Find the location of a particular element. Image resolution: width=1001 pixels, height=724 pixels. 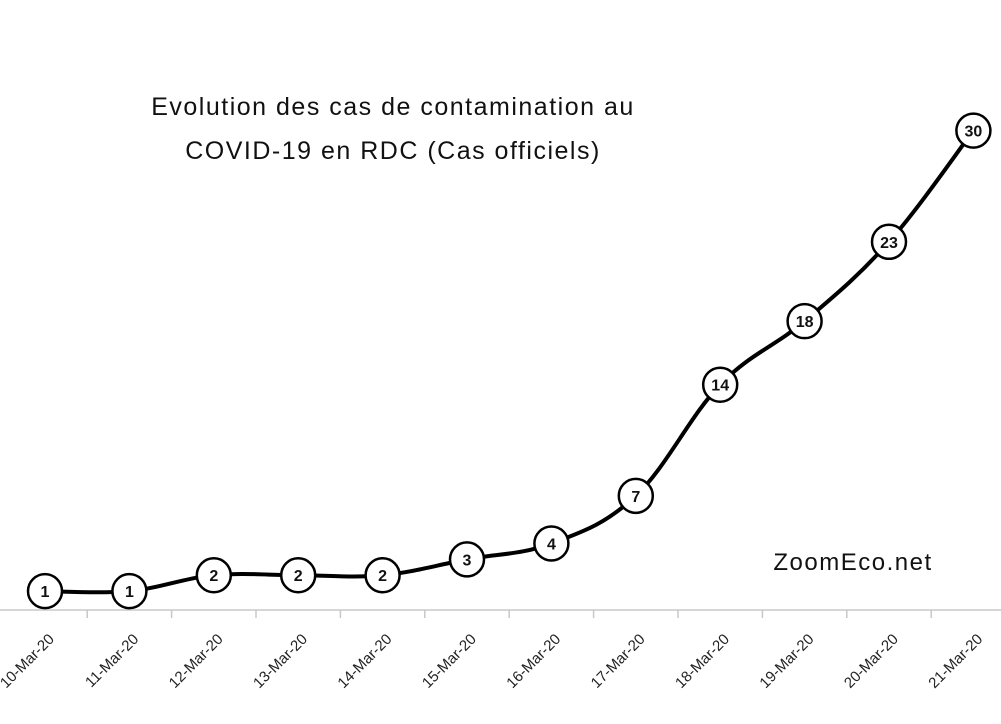

data-point: 3 is located at coordinates (467, 559).